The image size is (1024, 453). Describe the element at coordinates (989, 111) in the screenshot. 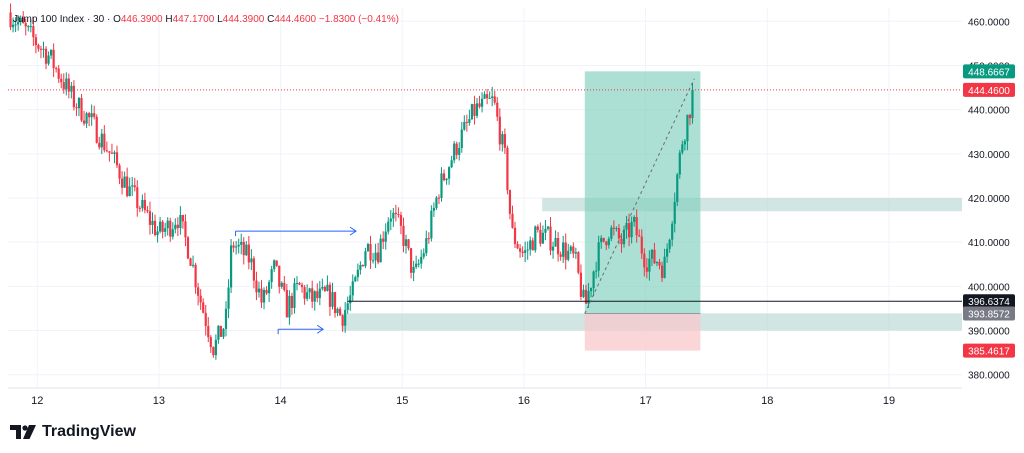

I see `price-tick-label: 440.0000` at that location.